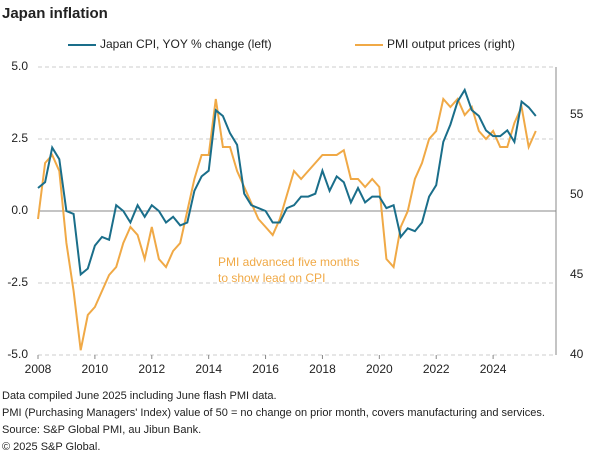 This screenshot has width=601, height=463. What do you see at coordinates (51, 447) in the screenshot?
I see `footnote: © 2025 S&P Global.` at bounding box center [51, 447].